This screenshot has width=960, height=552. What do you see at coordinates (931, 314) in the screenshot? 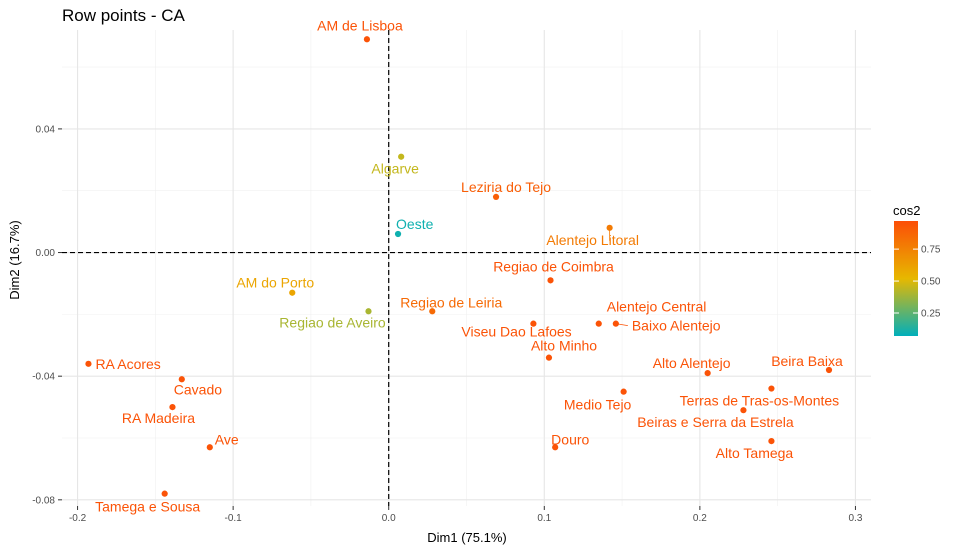
I see `legend-tick-label: 0.25` at bounding box center [931, 314].